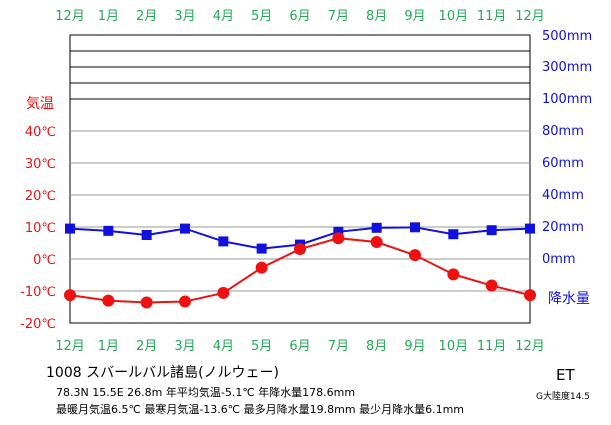 This screenshot has width=611, height=425. Describe the element at coordinates (223, 346) in the screenshot. I see `month-label-bottom: 4月` at that location.